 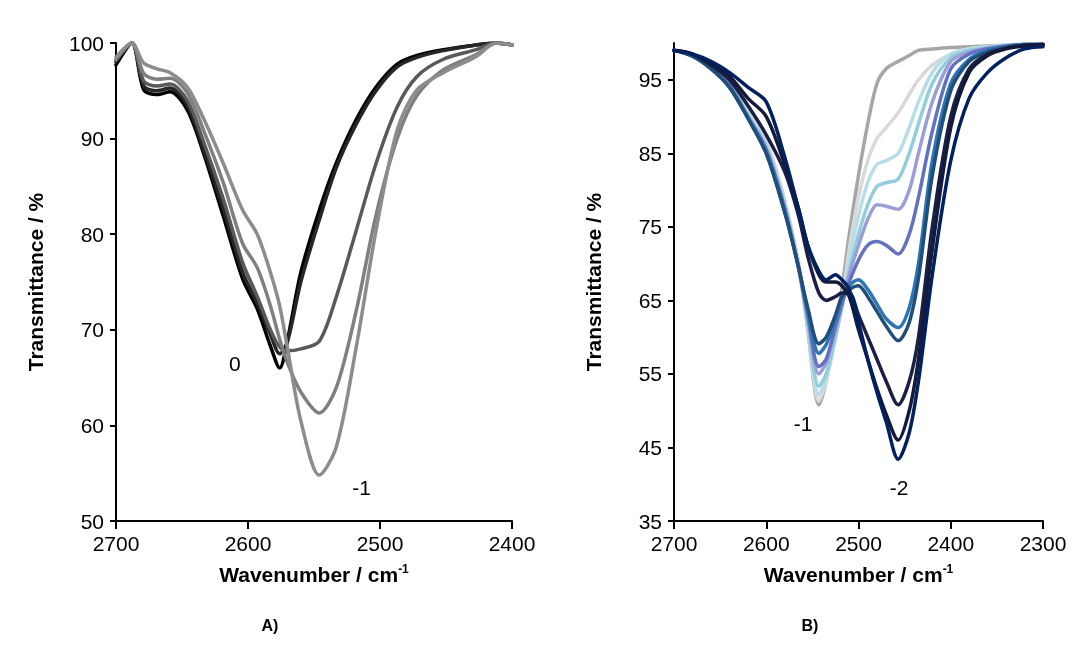 What do you see at coordinates (92, 139) in the screenshot?
I see `y-tick-label: 90` at bounding box center [92, 139].